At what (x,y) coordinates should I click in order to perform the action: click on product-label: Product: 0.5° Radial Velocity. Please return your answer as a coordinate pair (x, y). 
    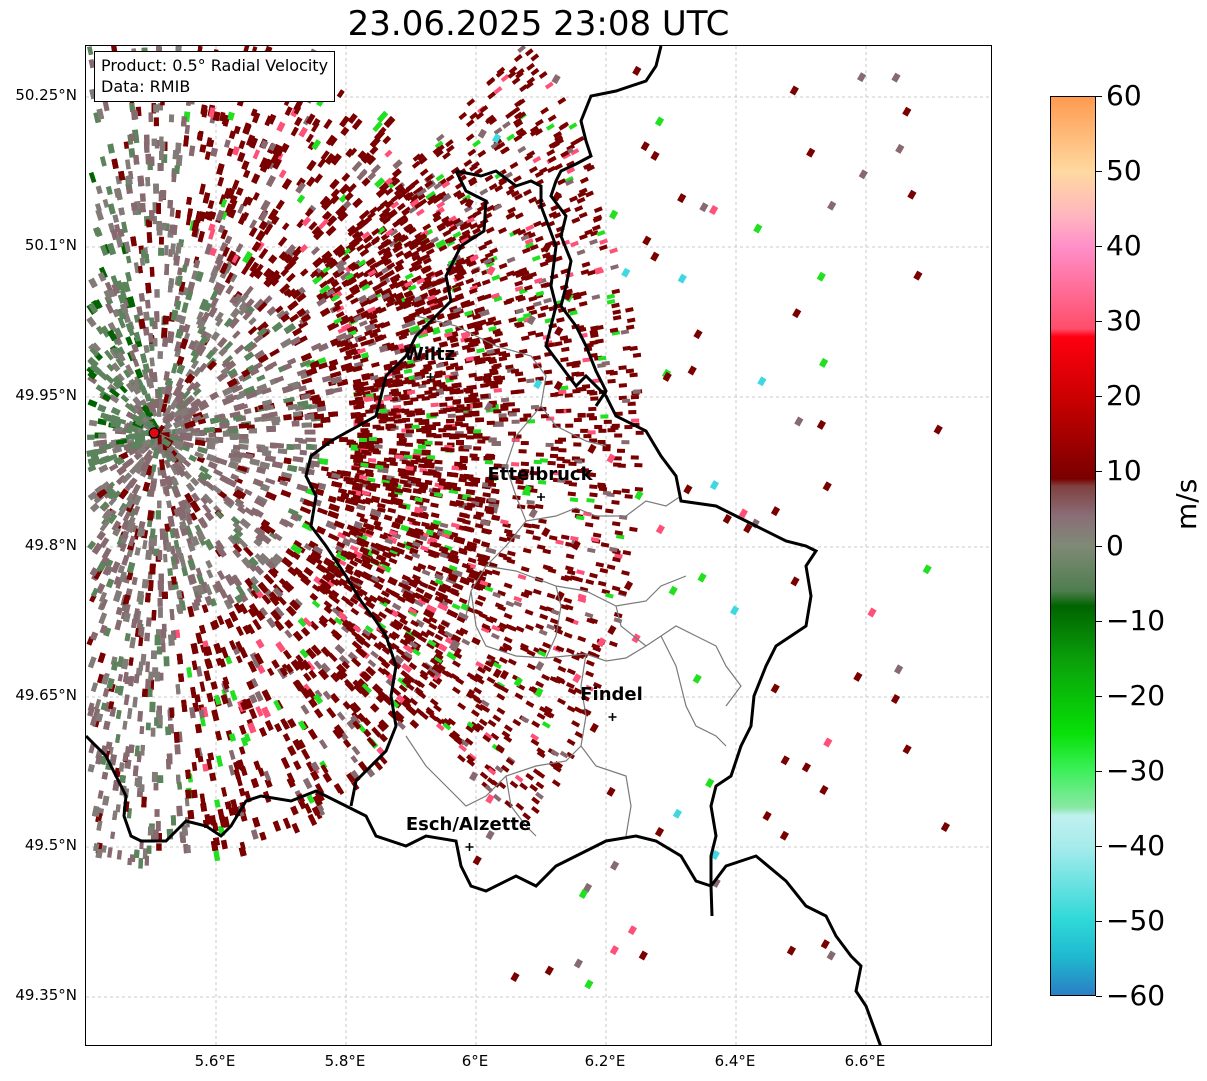
    Looking at the image, I should click on (215, 65).